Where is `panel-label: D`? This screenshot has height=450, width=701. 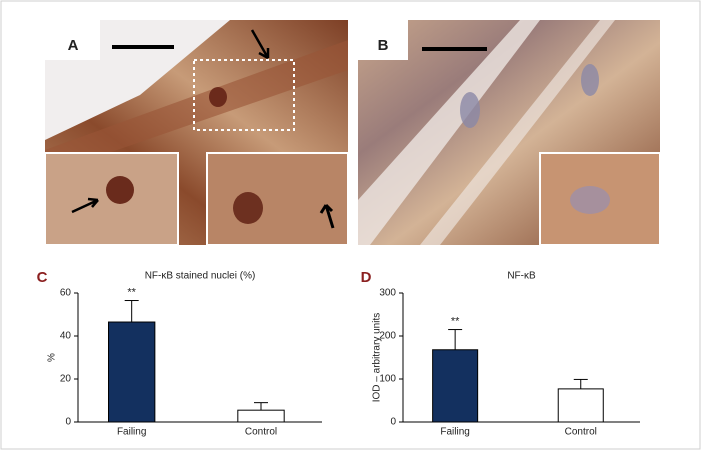
panel-label: D is located at coordinates (366, 277).